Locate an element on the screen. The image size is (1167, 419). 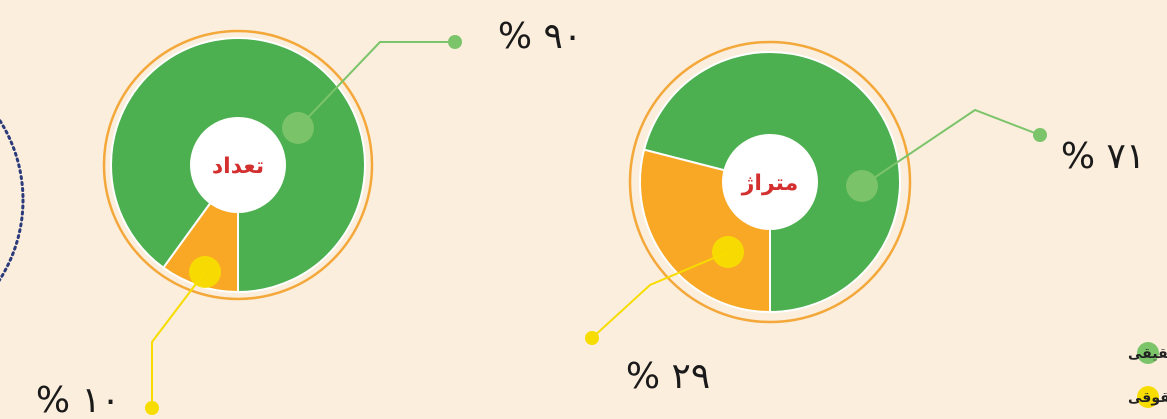
value-label: % ۲۹ is located at coordinates (668, 376).